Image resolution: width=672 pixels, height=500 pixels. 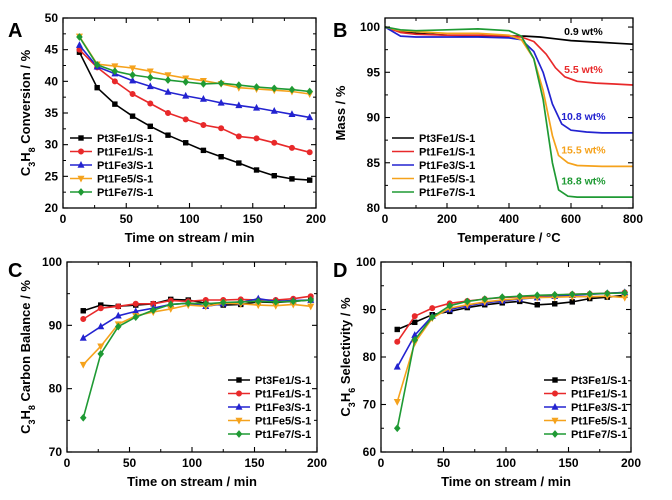 I want to click on panel-c-legend-label: Pt1Fe5/S-1, so click(x=283, y=422).